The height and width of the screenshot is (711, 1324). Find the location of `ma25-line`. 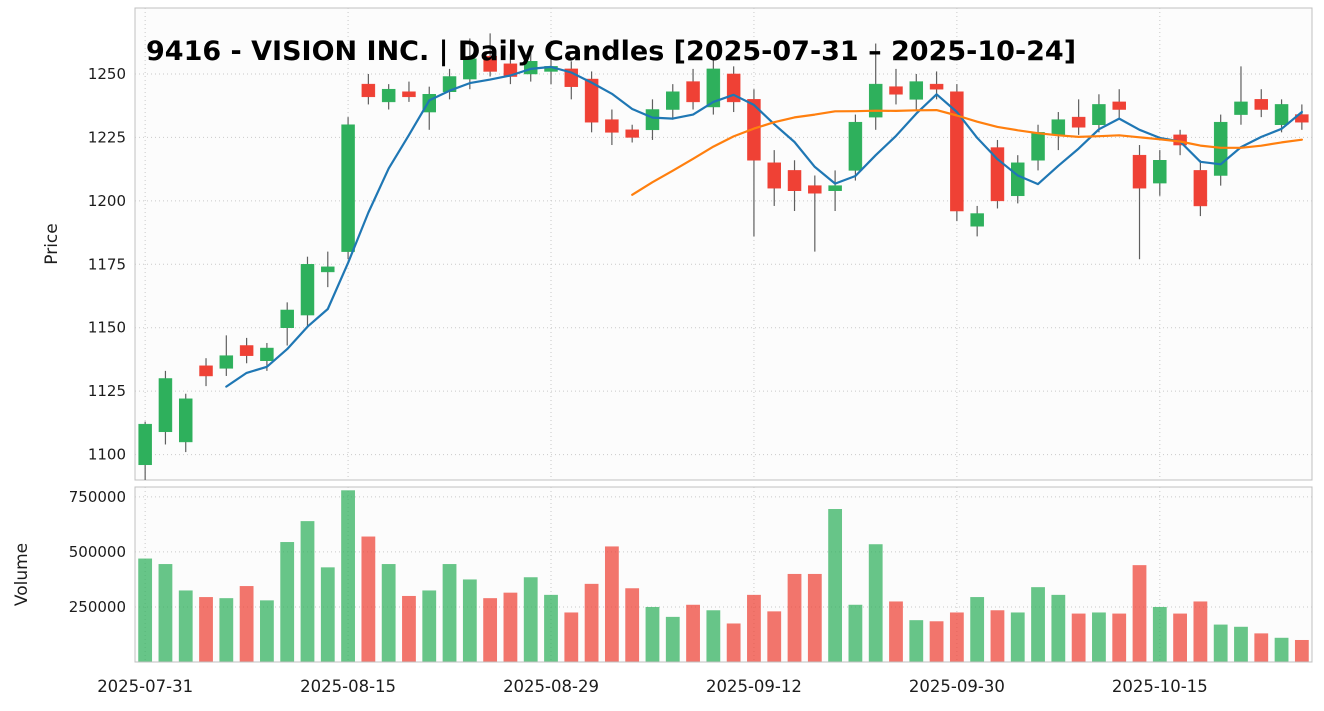

ma25-line is located at coordinates (967, 152).